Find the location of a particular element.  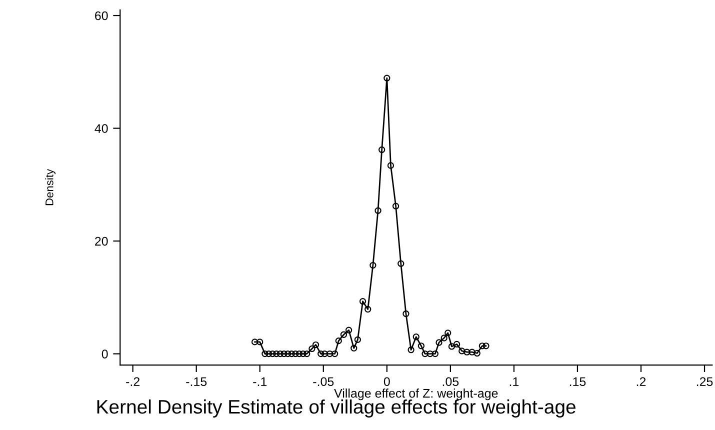

y-tick-label: 20 is located at coordinates (101, 241).